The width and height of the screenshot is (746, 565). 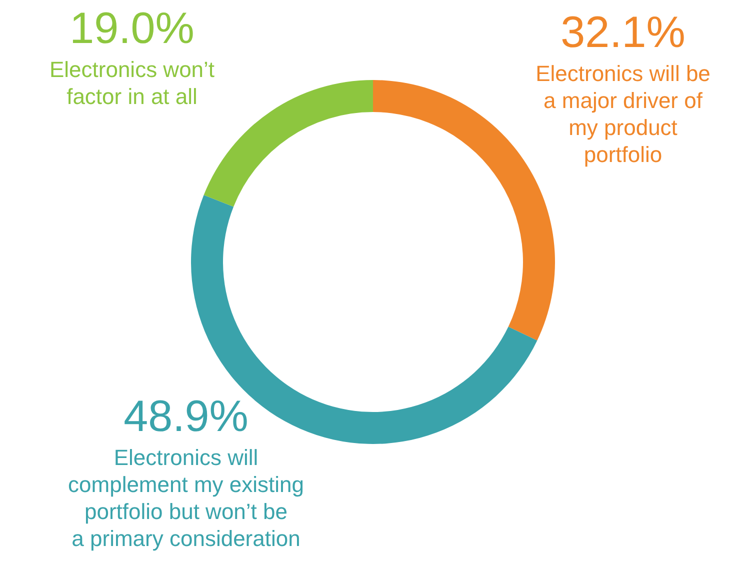 I want to click on slice-label: Electronics will be a major driver of my product portfolio, so click(x=623, y=114).